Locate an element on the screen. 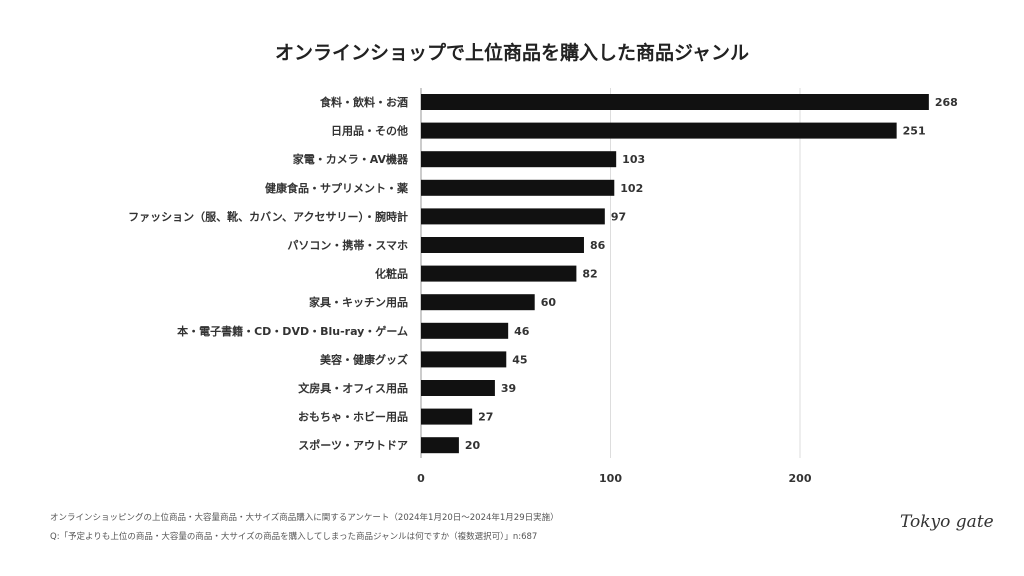 Image resolution: width=1024 pixels, height=576 pixels. category-label: 家具・キッチン用品 is located at coordinates (358, 302).